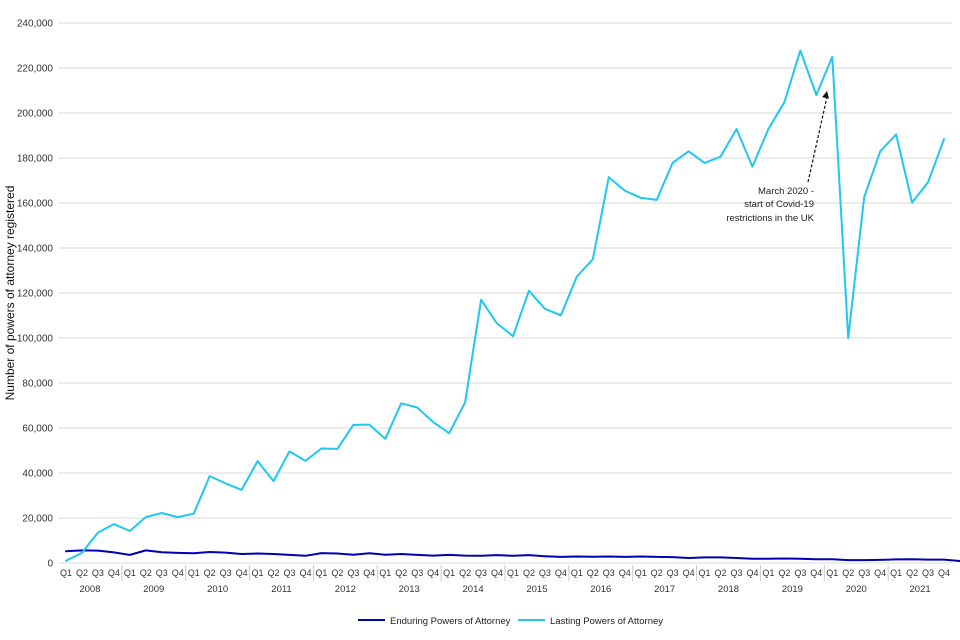  I want to click on y-tick-label: 220,000, so click(35, 69).